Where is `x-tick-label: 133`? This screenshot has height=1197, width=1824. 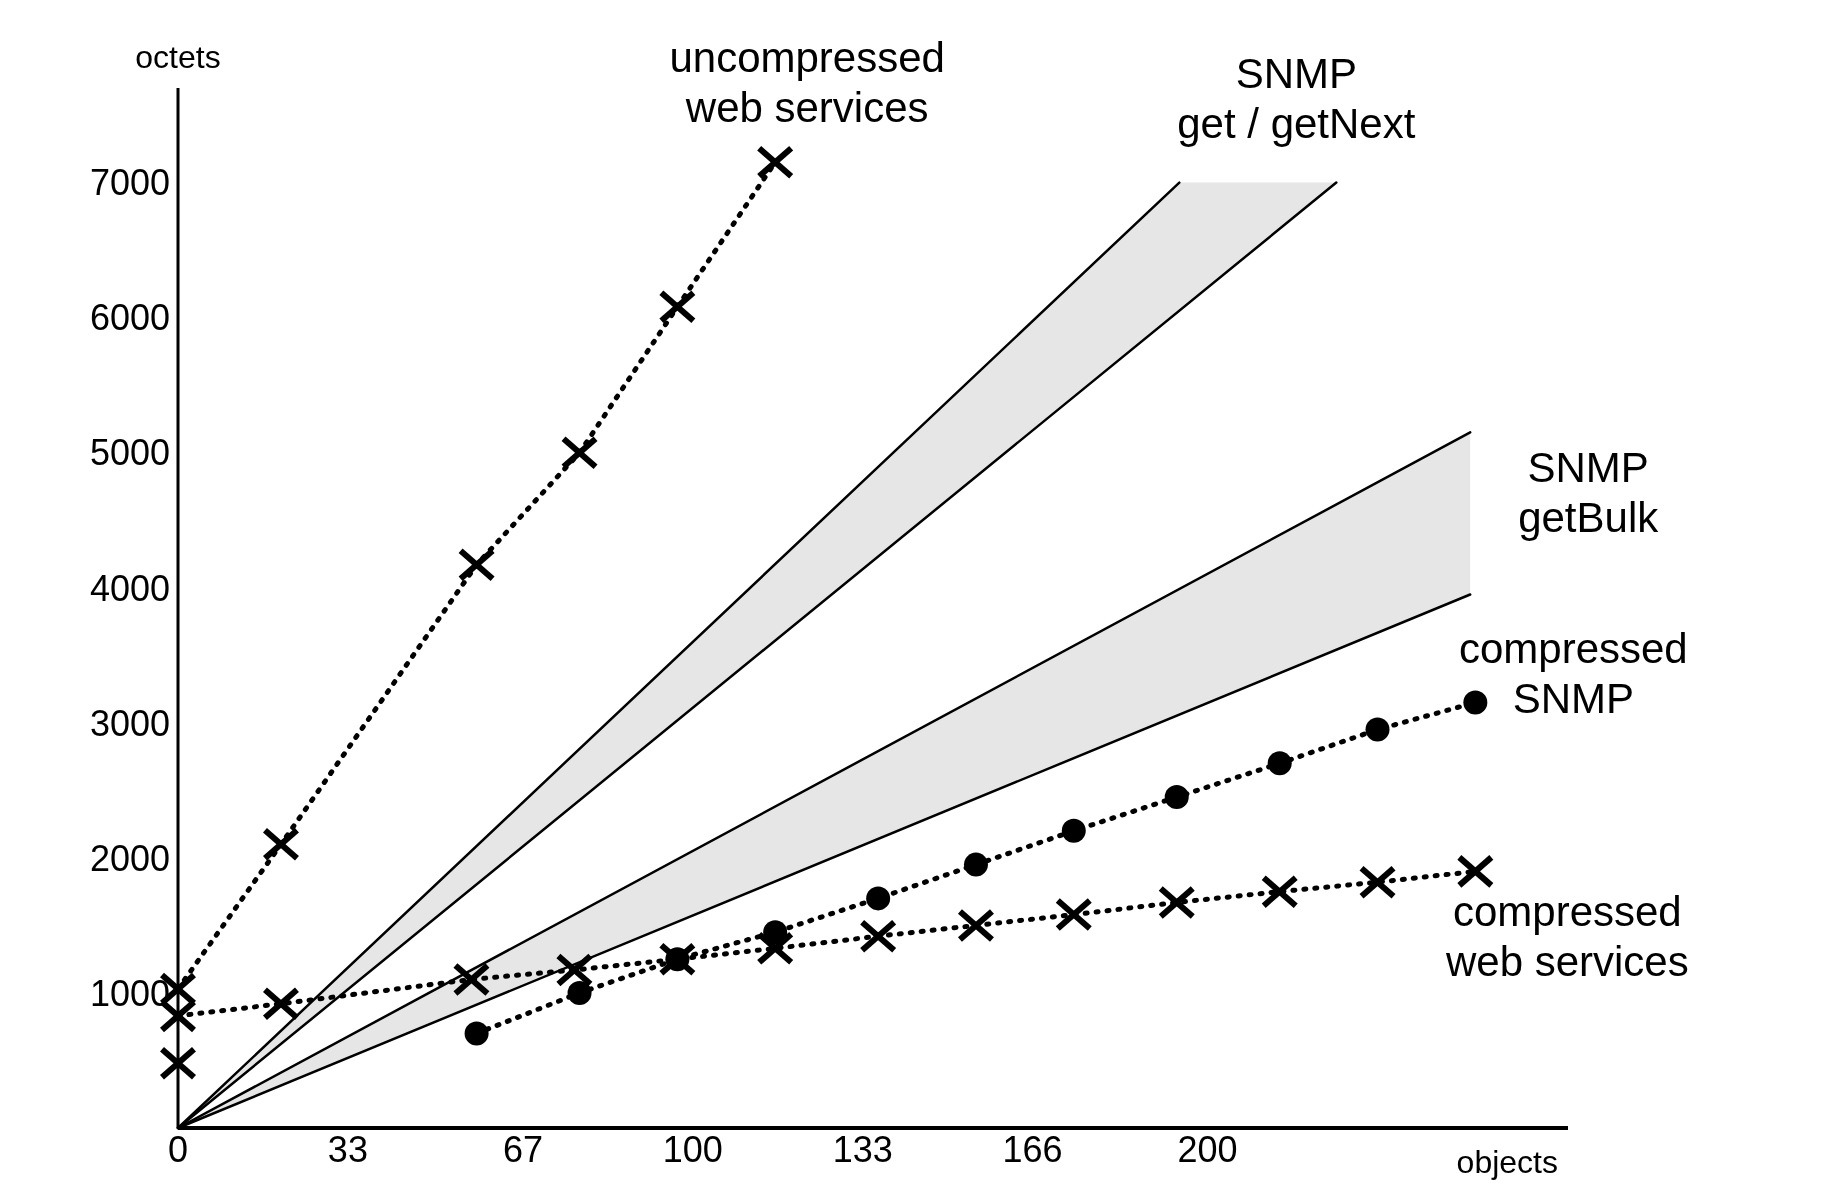 x-tick-label: 133 is located at coordinates (862, 1149).